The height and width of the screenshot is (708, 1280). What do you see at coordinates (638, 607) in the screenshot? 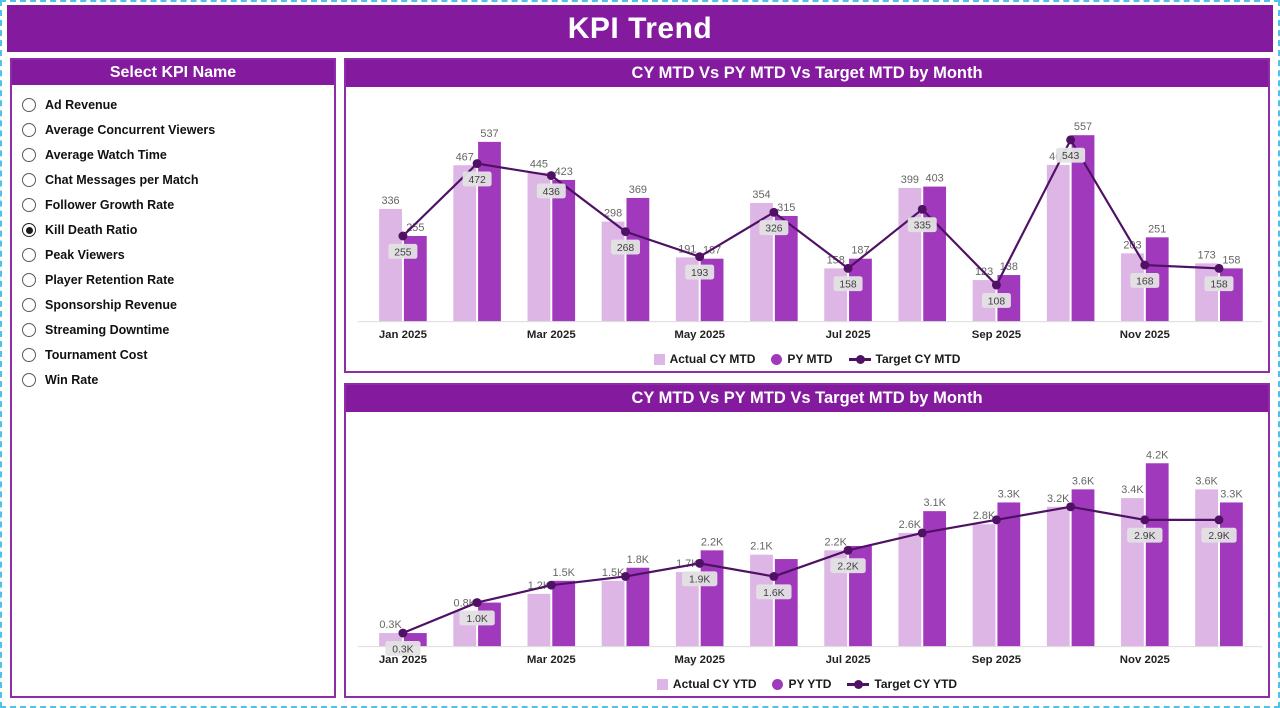
I see `py-ytd-bar-apr-2025` at bounding box center [638, 607].